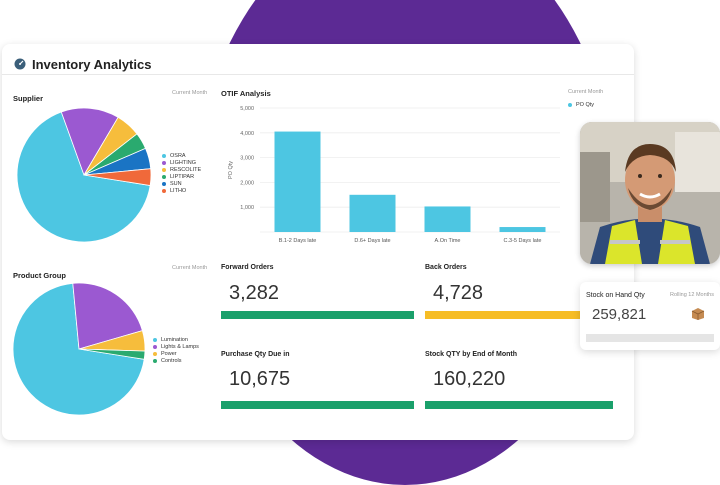  What do you see at coordinates (446, 267) in the screenshot?
I see `back-orders-label: Back Orders` at bounding box center [446, 267].